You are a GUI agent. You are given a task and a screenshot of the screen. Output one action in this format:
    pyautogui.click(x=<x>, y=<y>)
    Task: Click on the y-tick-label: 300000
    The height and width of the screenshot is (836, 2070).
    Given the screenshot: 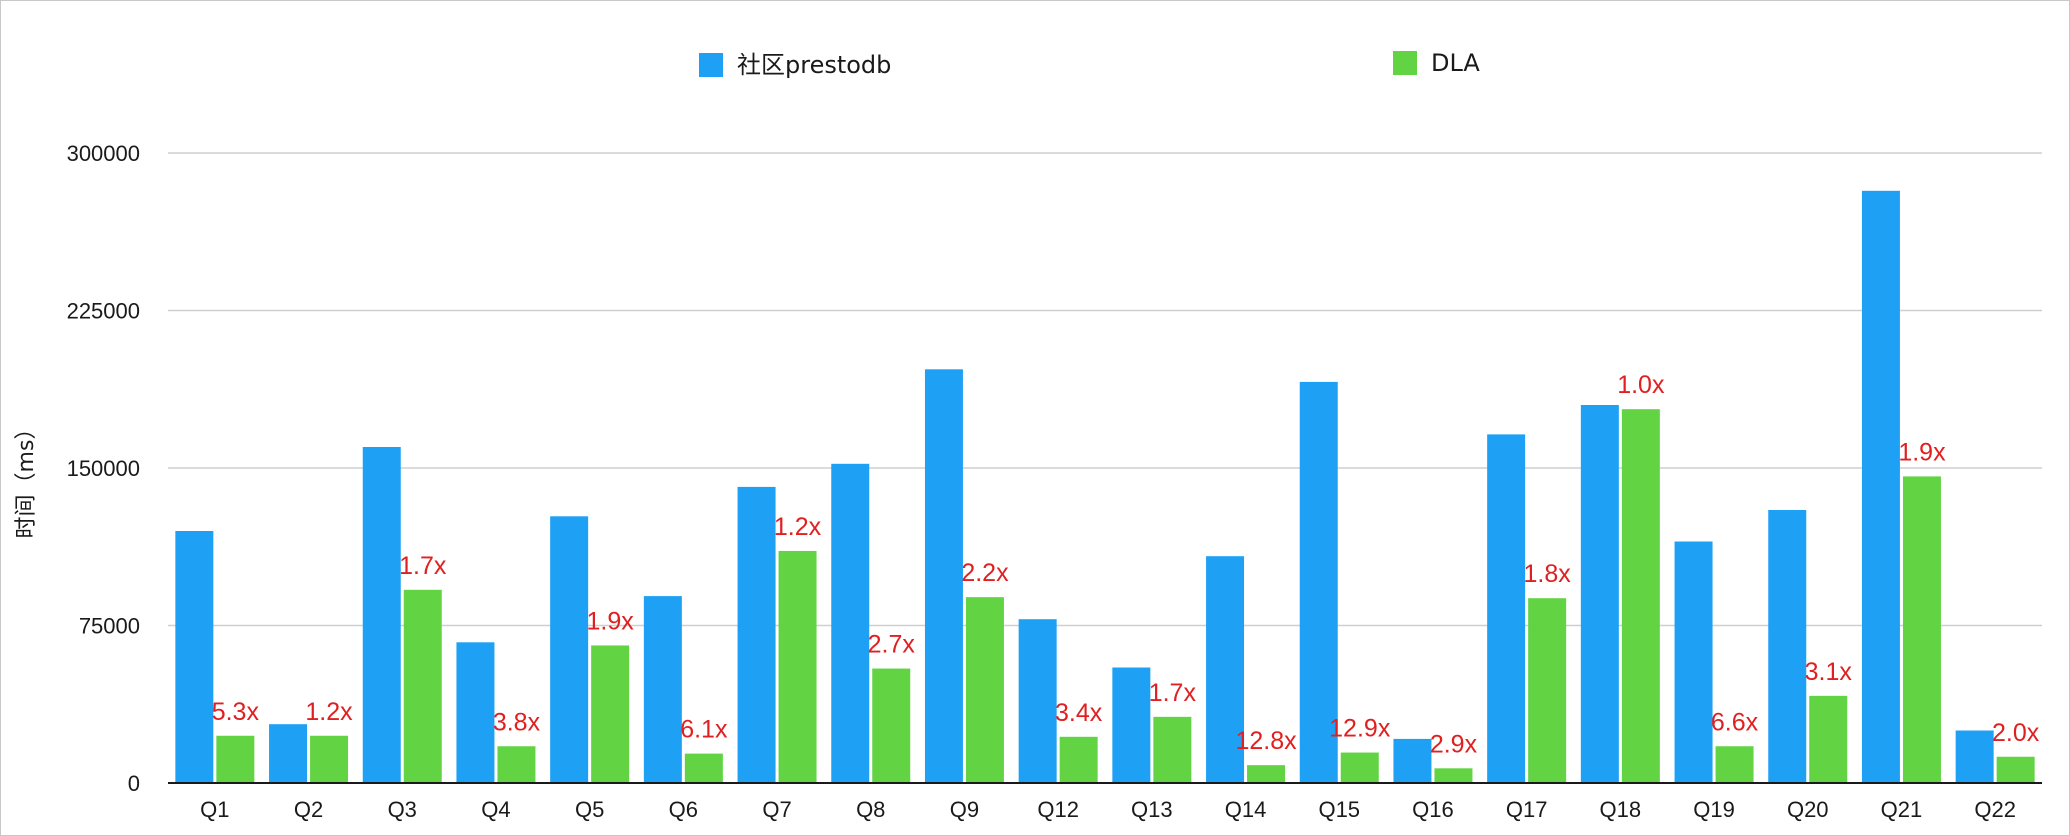 What is the action you would take?
    pyautogui.click(x=103, y=153)
    